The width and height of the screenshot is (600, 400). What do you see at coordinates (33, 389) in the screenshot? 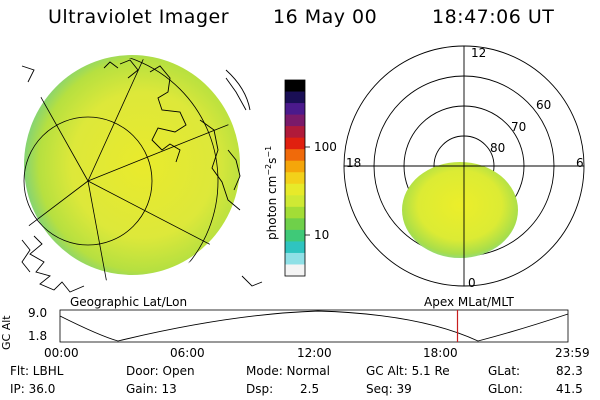
I see `status-ip: IP: 36.0` at bounding box center [33, 389].